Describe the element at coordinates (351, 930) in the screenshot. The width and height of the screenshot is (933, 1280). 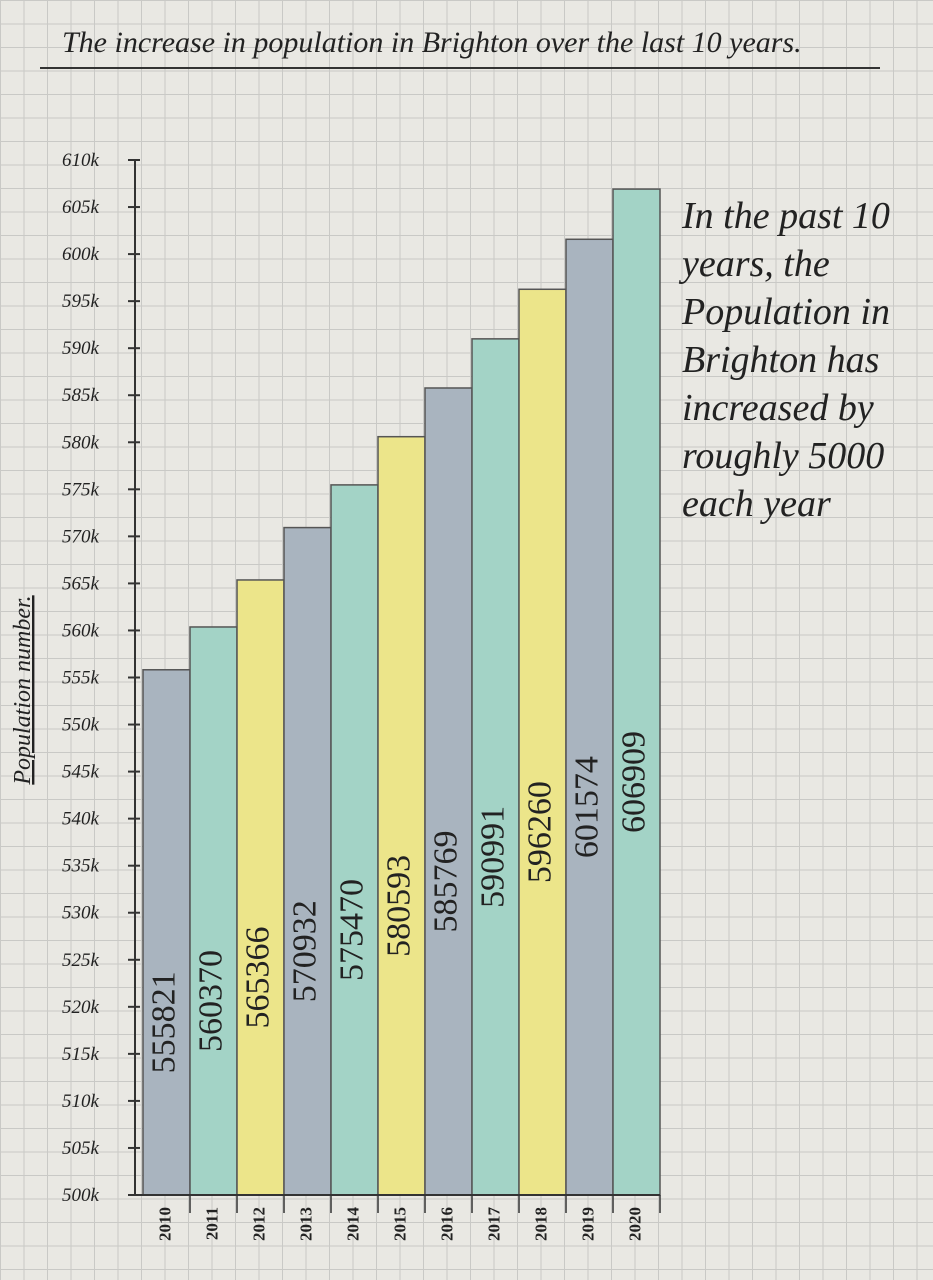
I see `data-label: 575470` at that location.